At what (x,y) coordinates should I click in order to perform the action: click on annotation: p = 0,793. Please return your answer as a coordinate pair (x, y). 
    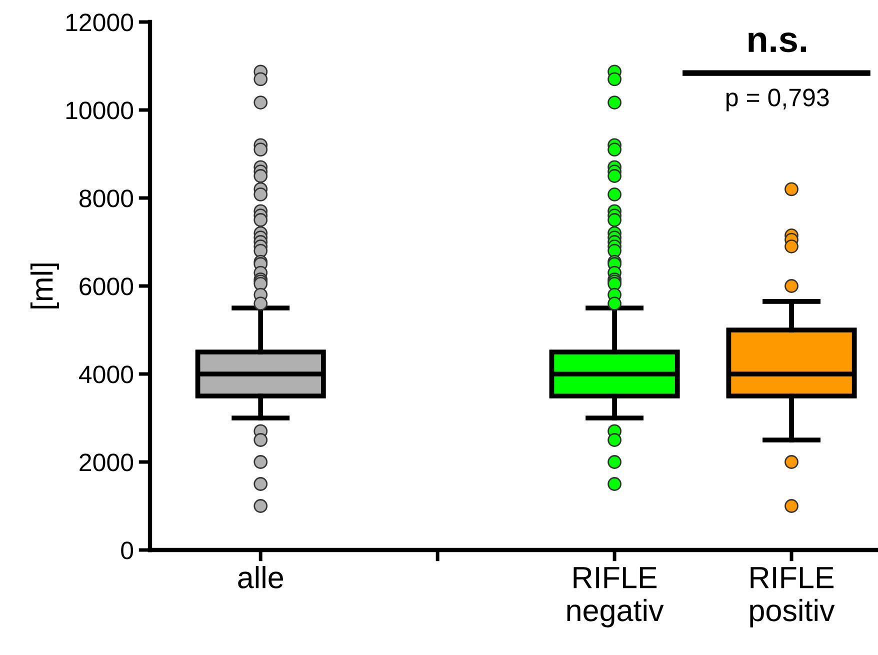
    Looking at the image, I should click on (777, 100).